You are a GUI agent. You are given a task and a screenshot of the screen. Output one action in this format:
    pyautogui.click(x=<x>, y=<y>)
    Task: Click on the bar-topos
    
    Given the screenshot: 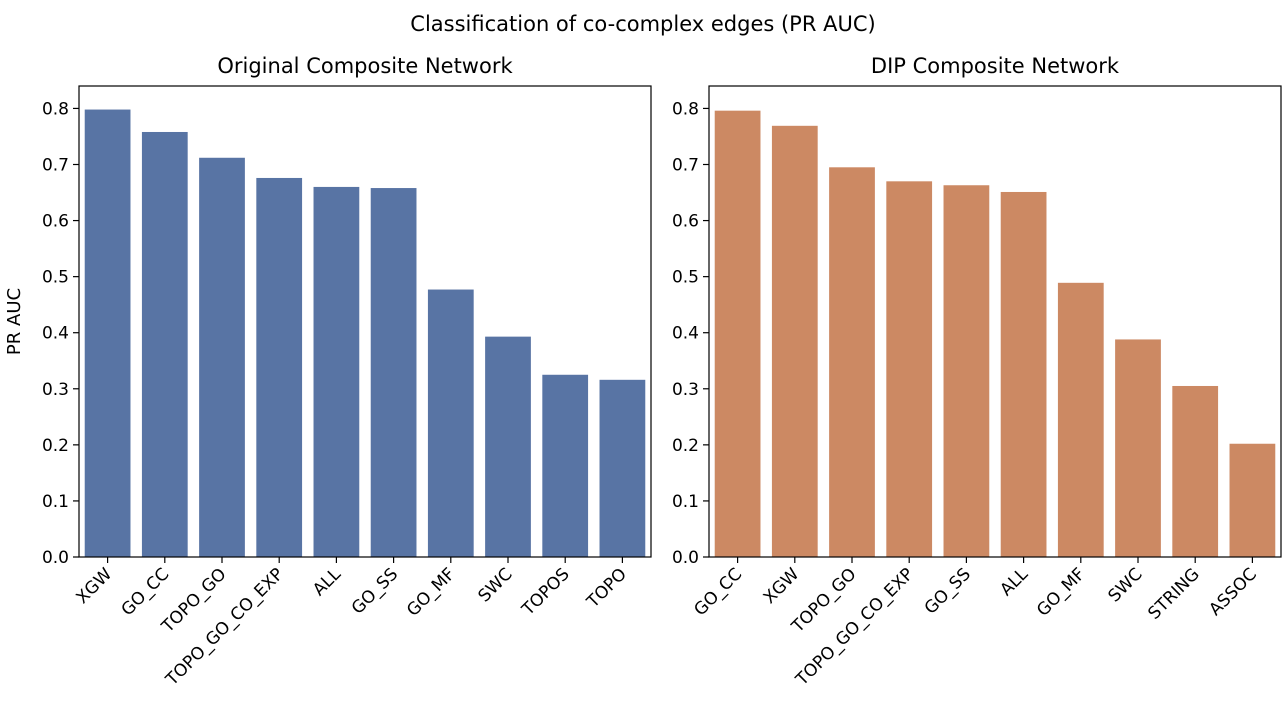 What is the action you would take?
    pyautogui.click(x=565, y=465)
    